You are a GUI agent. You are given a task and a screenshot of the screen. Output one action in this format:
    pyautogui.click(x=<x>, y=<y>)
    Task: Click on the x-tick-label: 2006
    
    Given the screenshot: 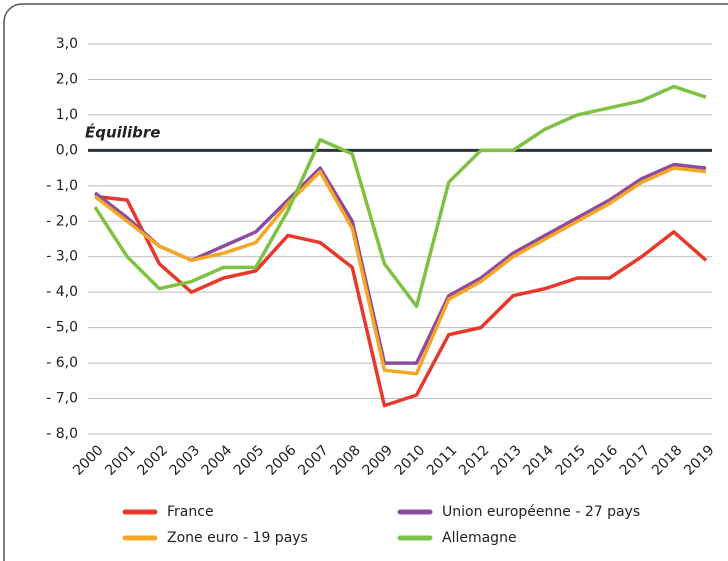 What is the action you would take?
    pyautogui.click(x=281, y=460)
    